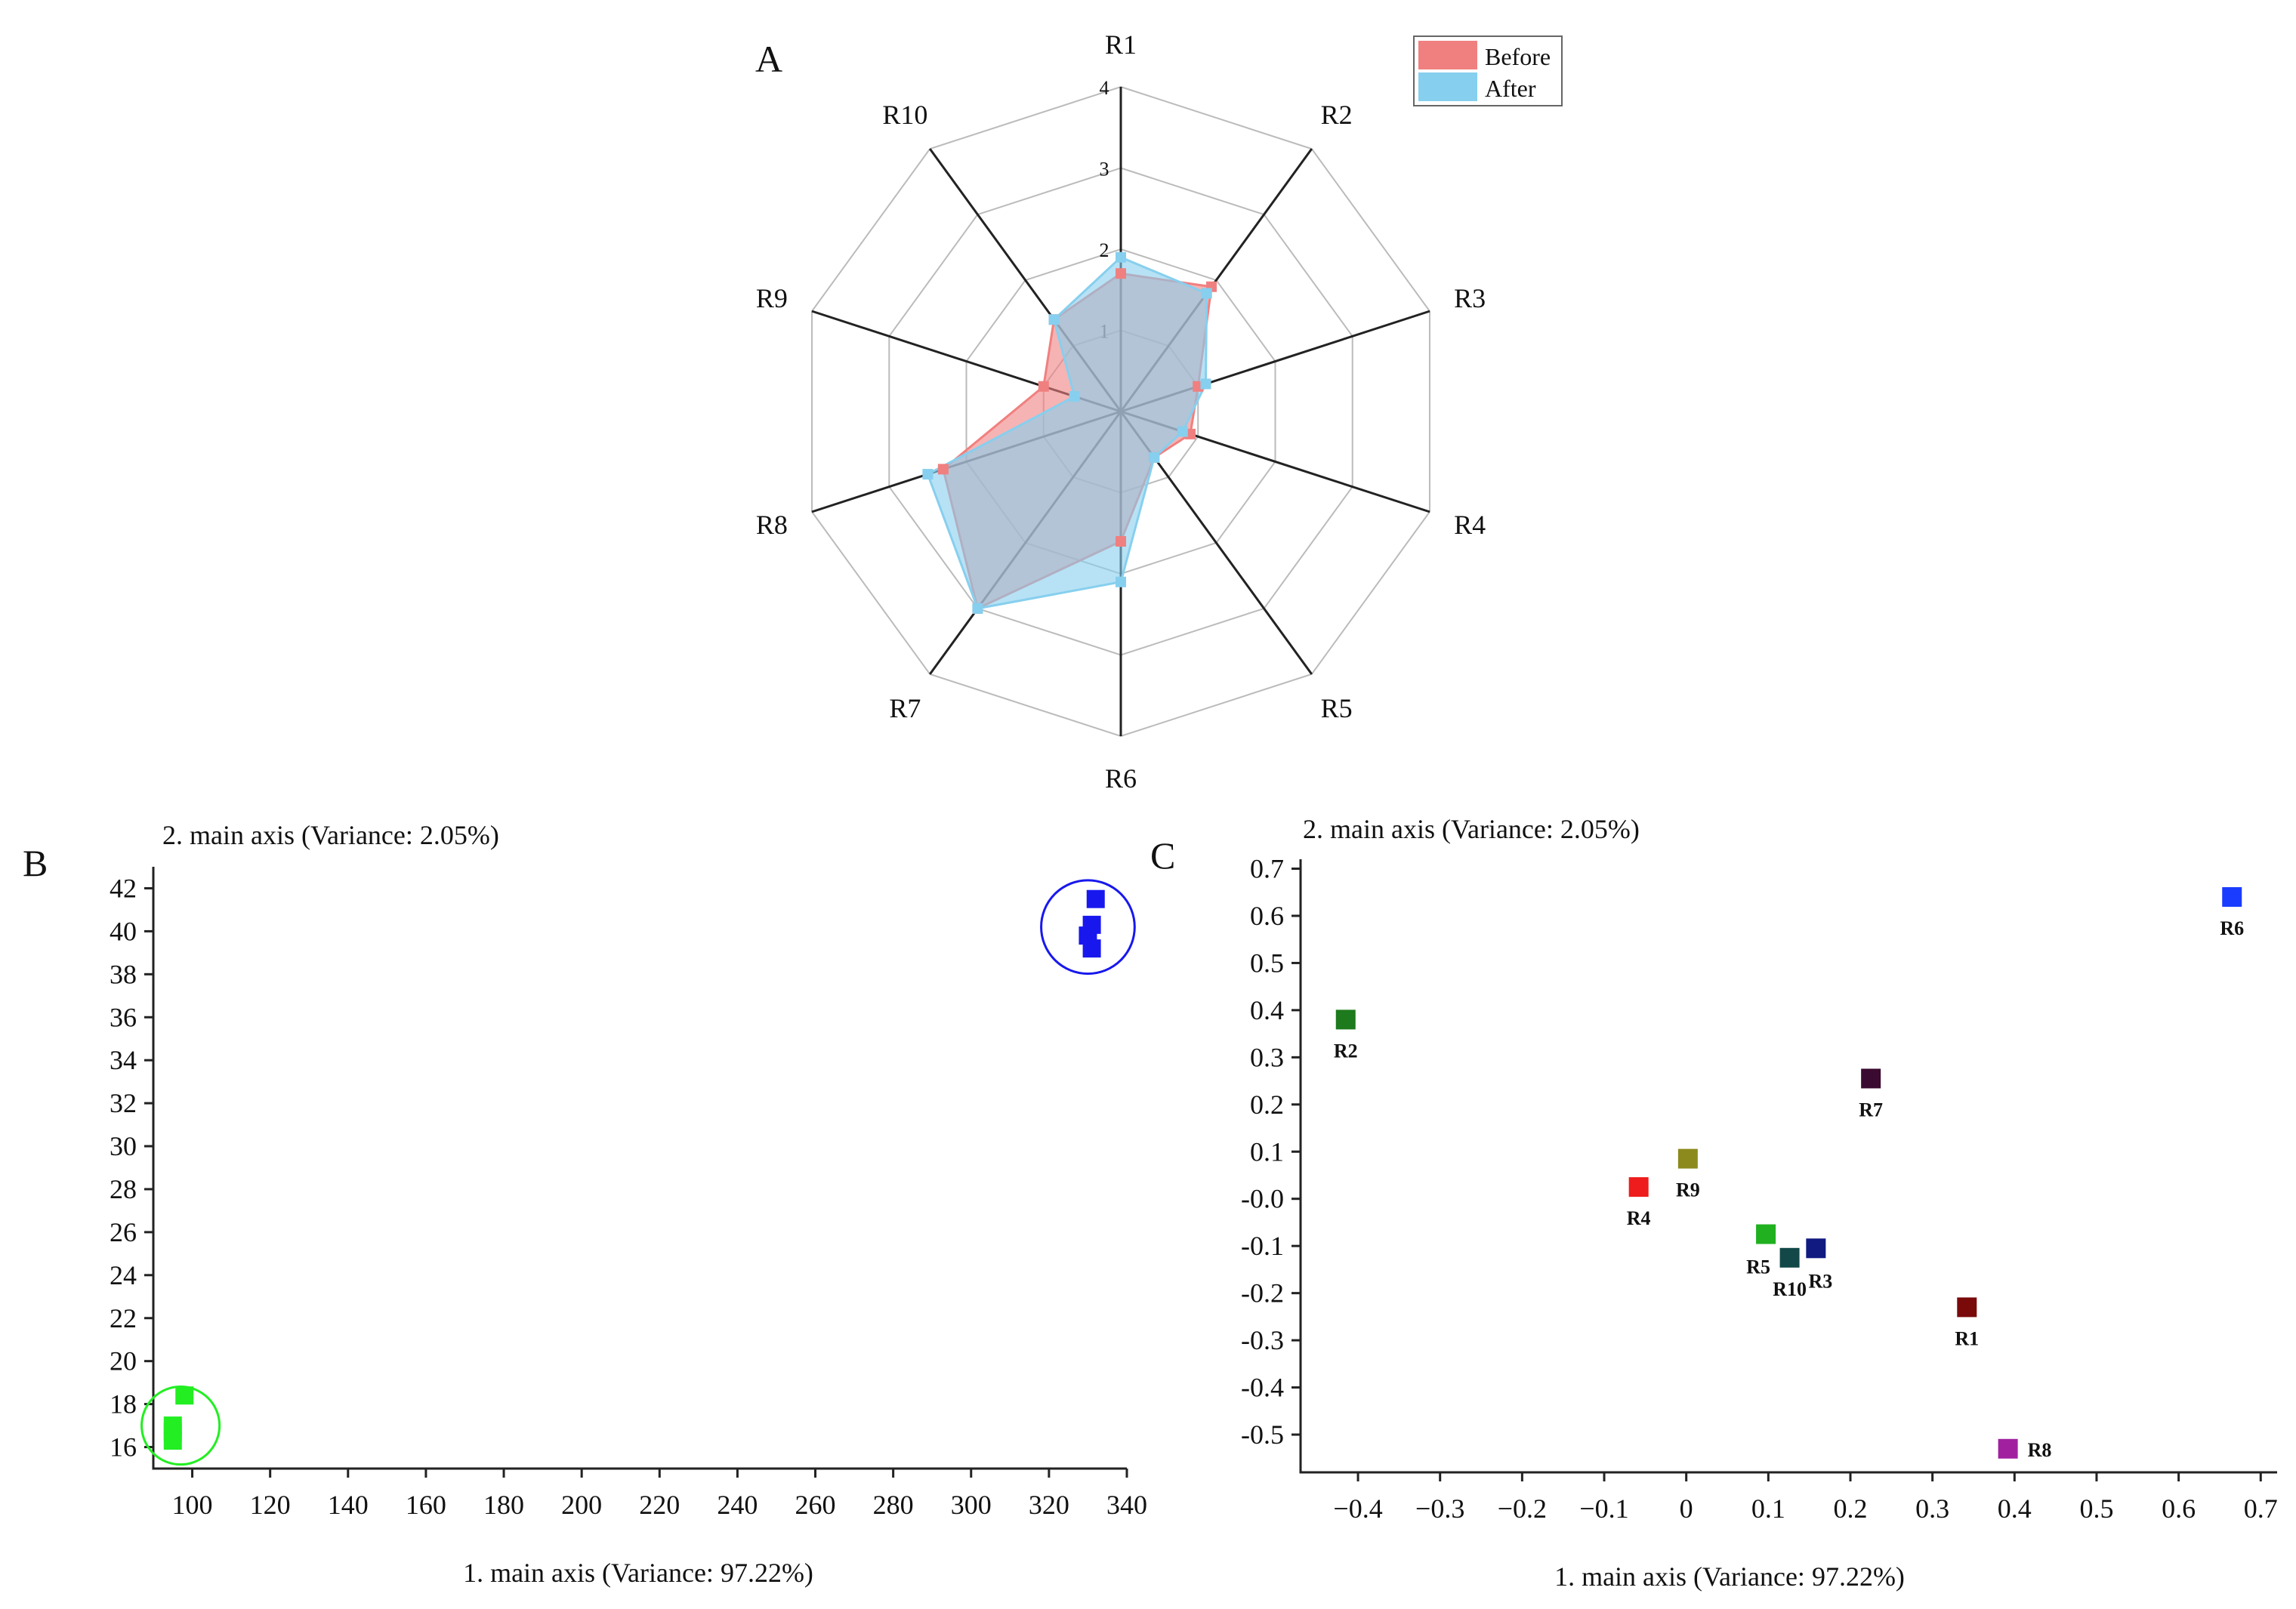 The width and height of the screenshot is (2296, 1609). I want to click on c-point-label-r8: R8, so click(2040, 1450).